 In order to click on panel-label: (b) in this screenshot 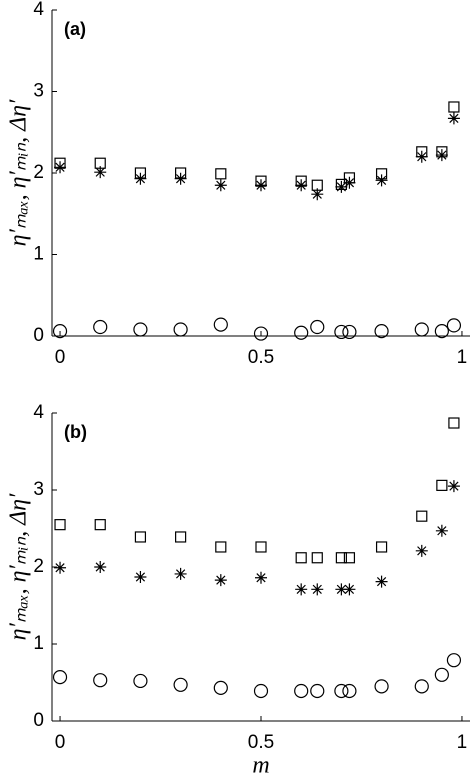, I will do `click(75, 432)`.